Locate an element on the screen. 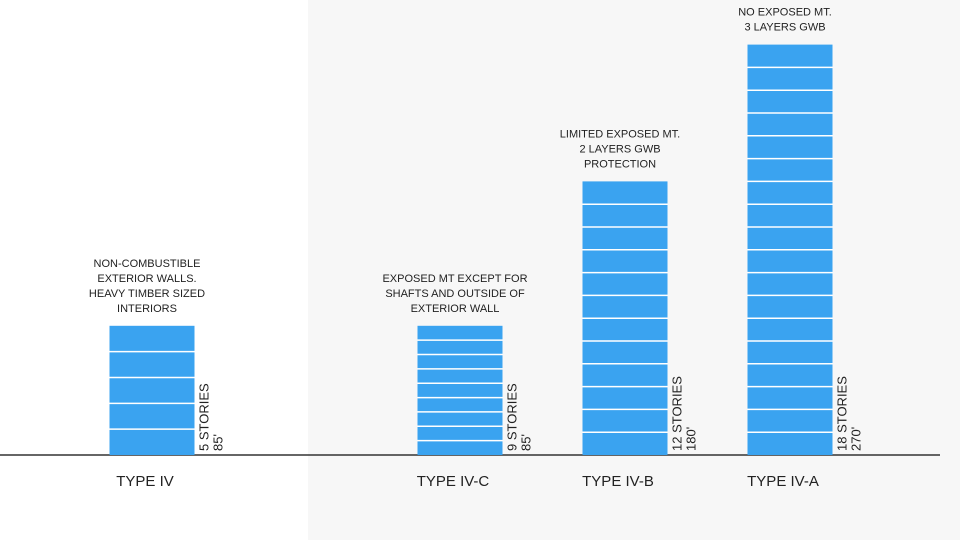 The width and height of the screenshot is (960, 540). annotation: EXTERIOR WALLS. is located at coordinates (146, 279).